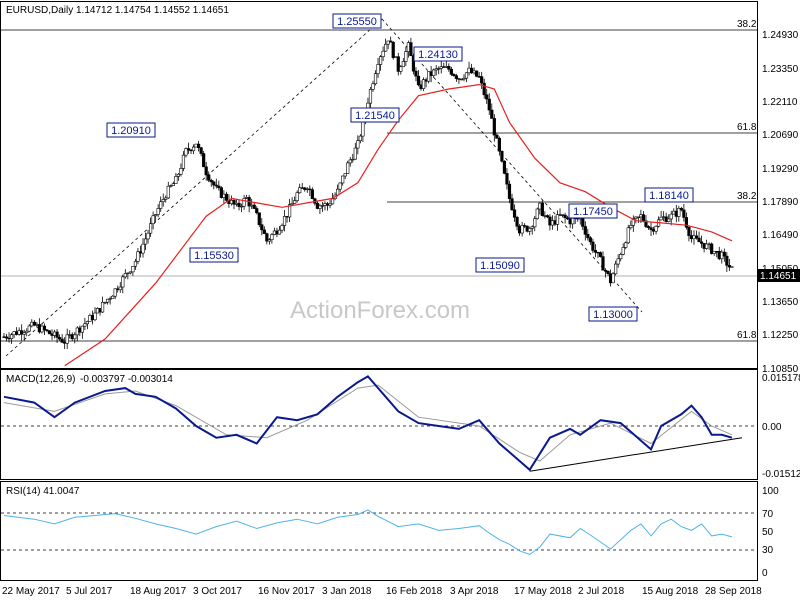 This screenshot has width=800, height=600. What do you see at coordinates (217, 591) in the screenshot?
I see `date-tick: 3 Oct 2017` at bounding box center [217, 591].